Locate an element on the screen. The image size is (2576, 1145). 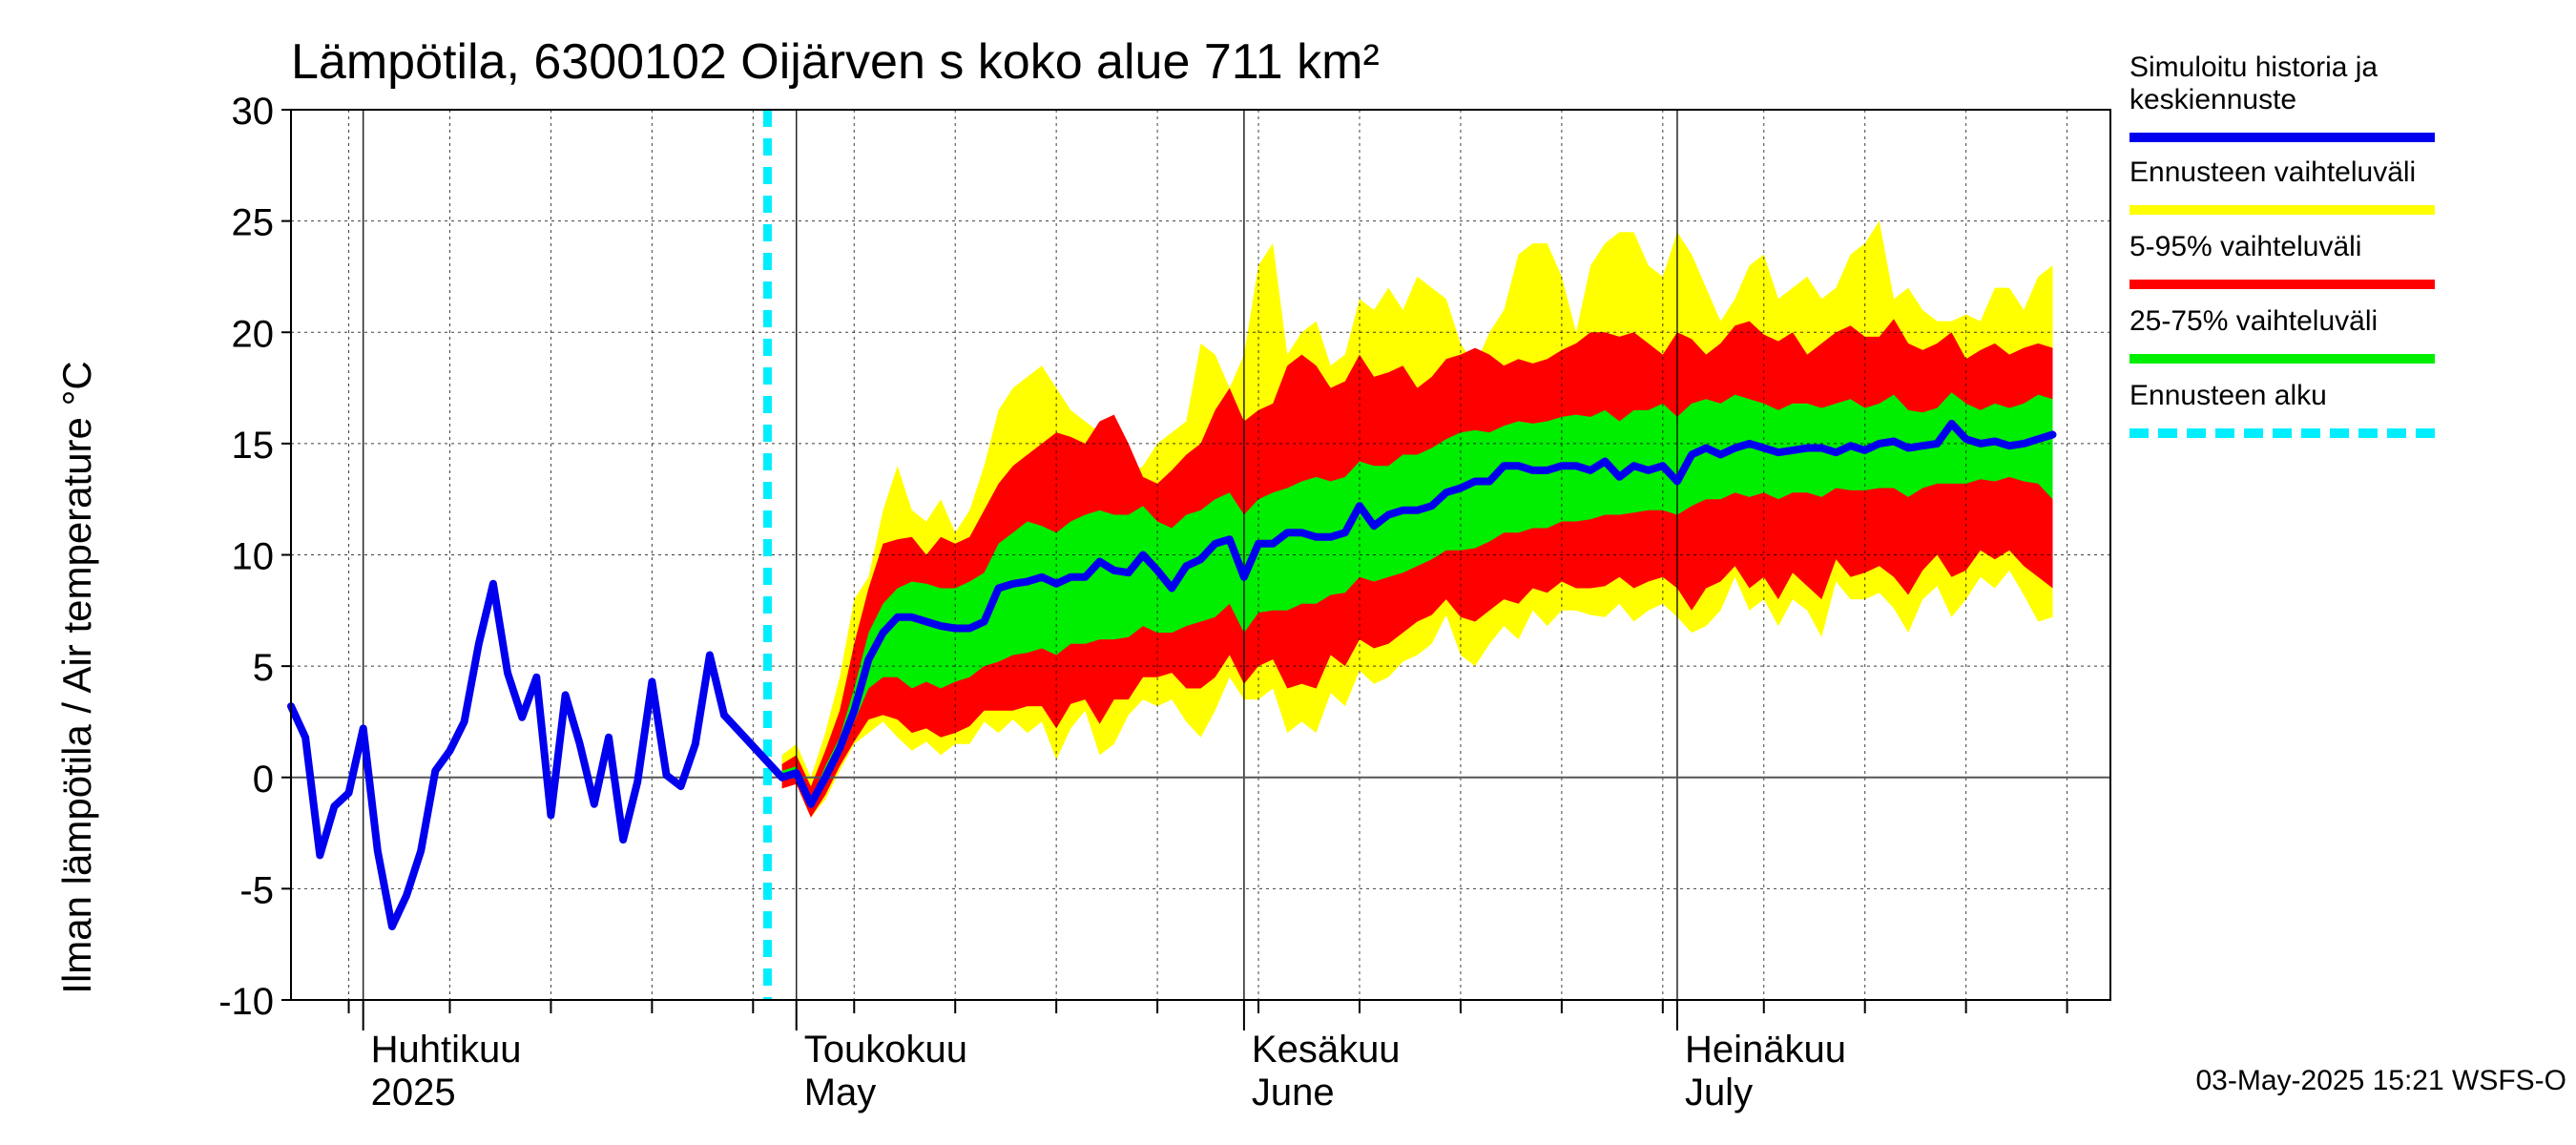
legend-label-p5_95: 5-95% vaihteluväli is located at coordinates (2245, 246).